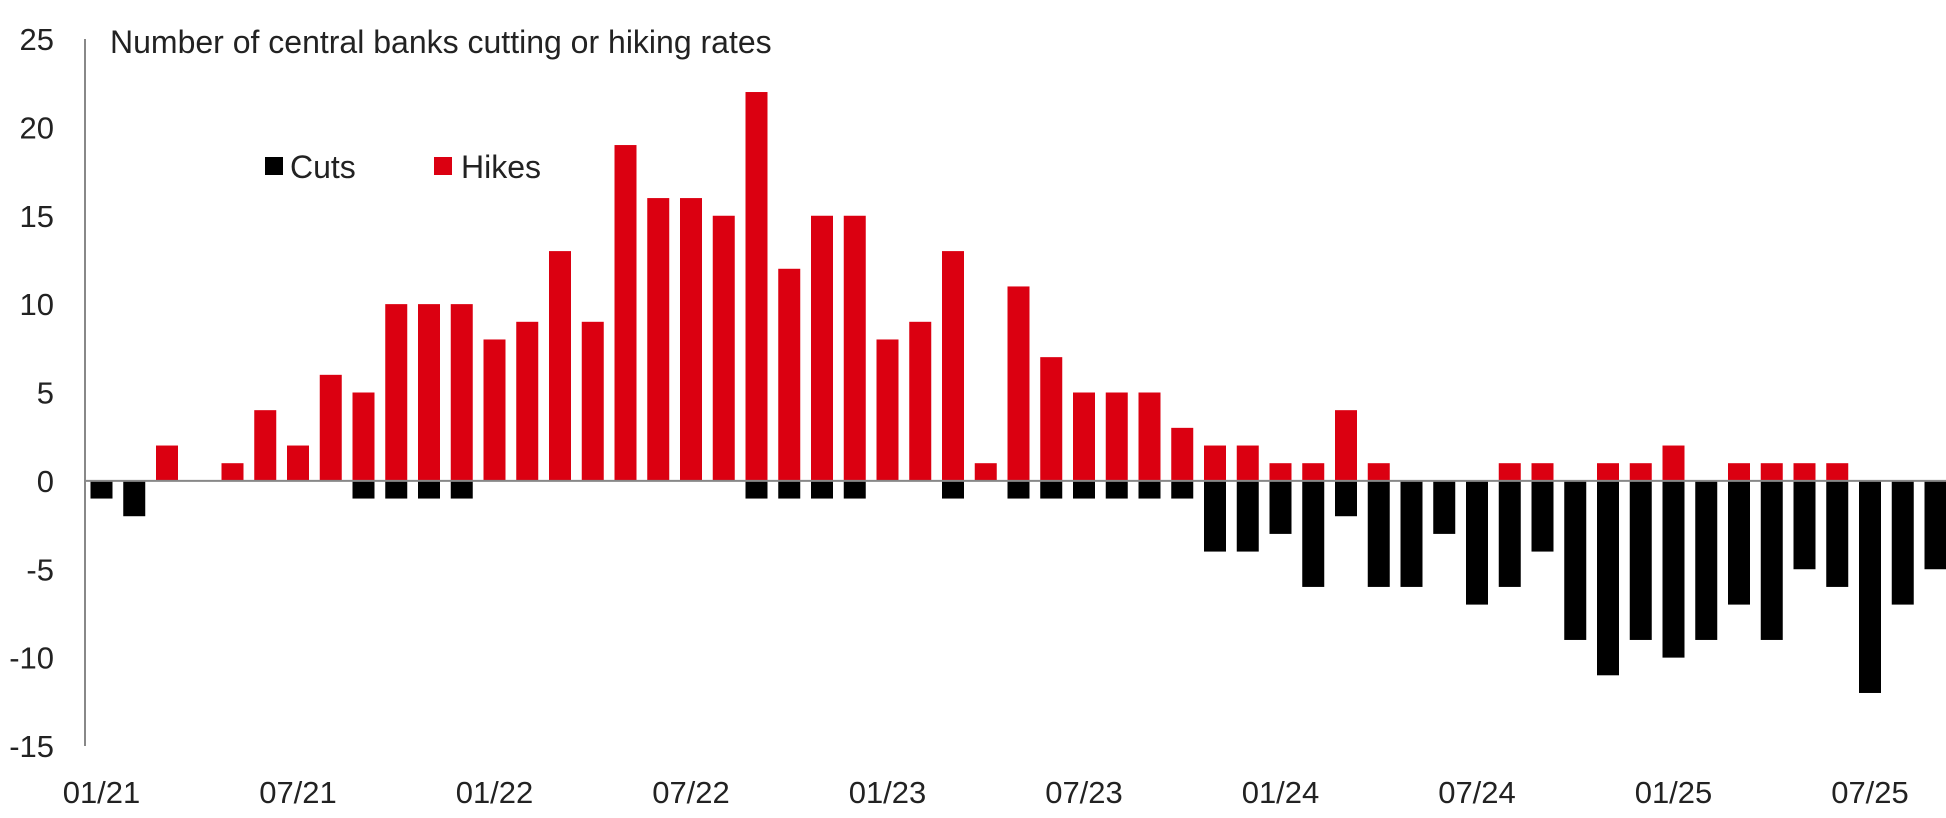  I want to click on x-tick-label: 07/25, so click(1870, 792).